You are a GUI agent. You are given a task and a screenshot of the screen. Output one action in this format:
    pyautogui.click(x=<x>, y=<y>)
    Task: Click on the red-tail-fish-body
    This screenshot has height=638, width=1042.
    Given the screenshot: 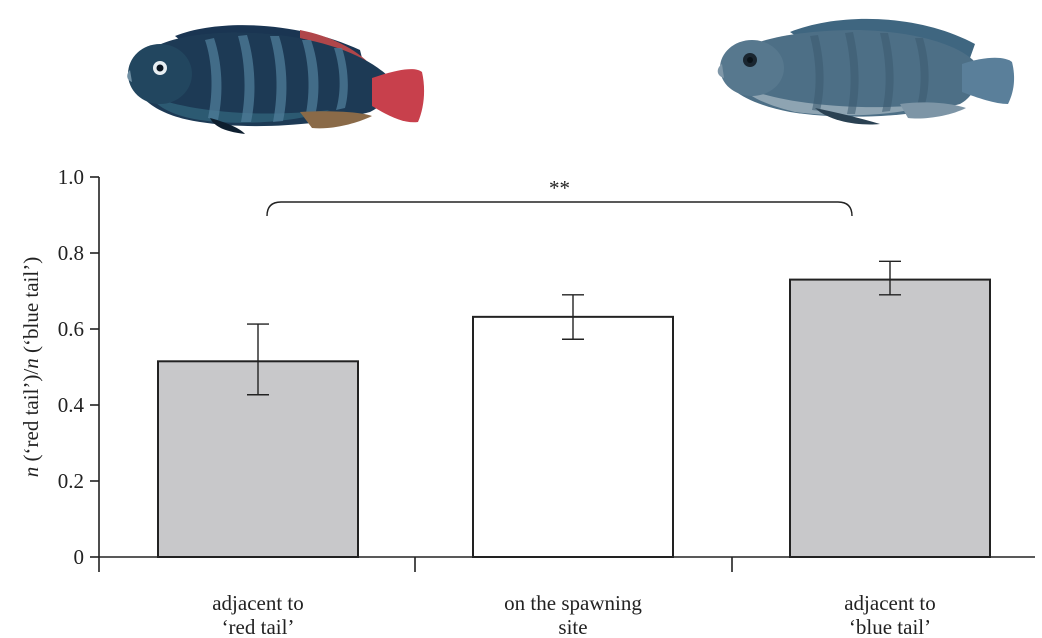 What is the action you would take?
    pyautogui.click(x=260, y=79)
    